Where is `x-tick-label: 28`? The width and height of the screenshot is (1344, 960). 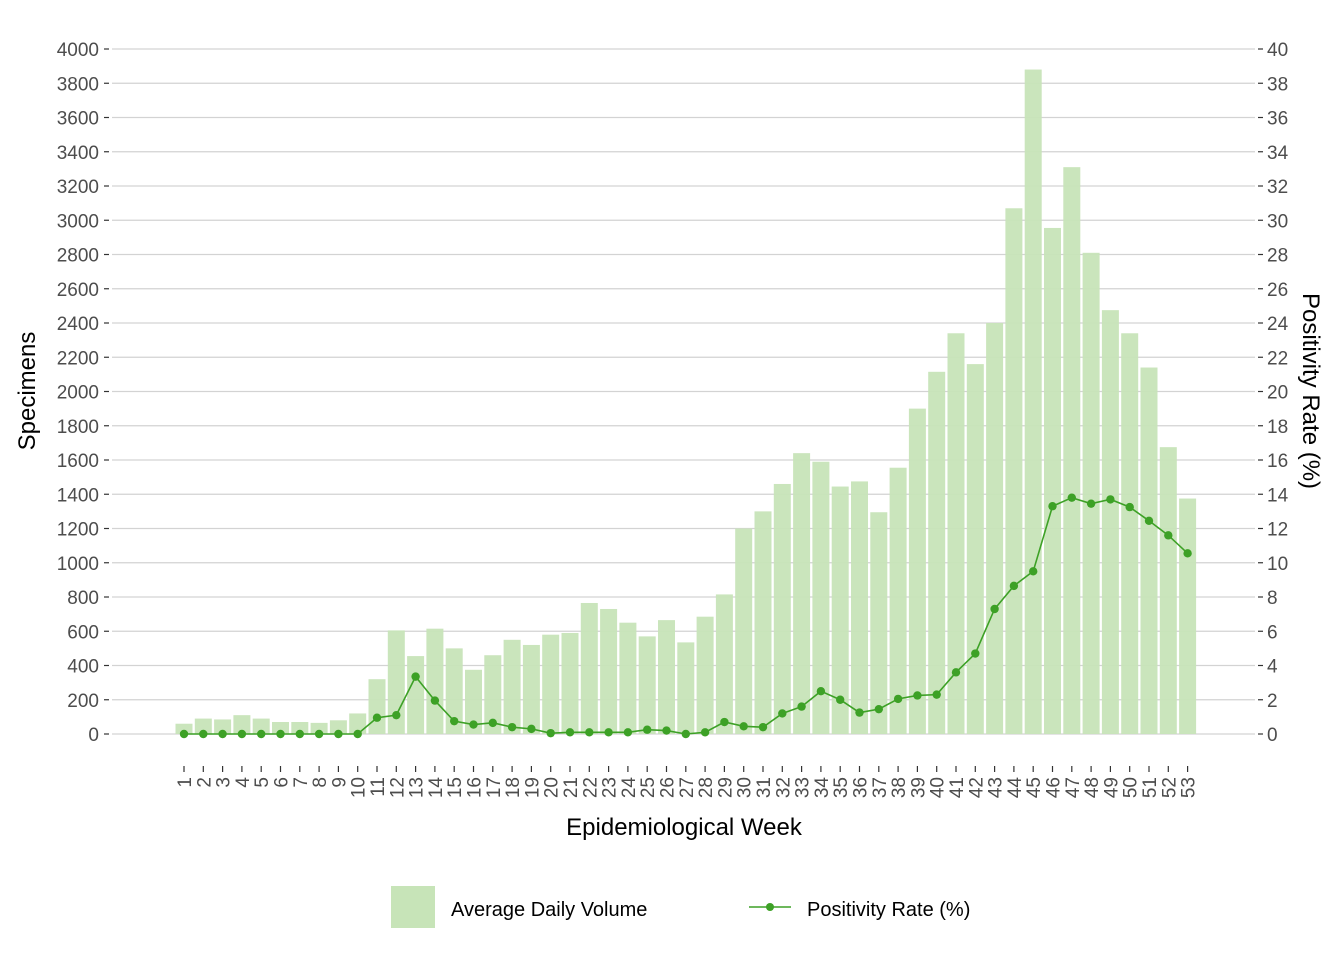
x-tick-label: 28 is located at coordinates (706, 787).